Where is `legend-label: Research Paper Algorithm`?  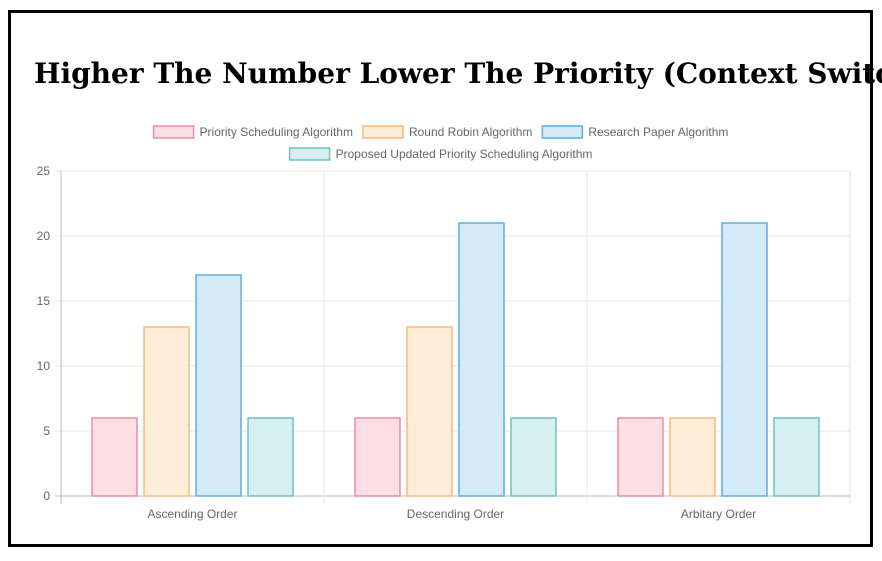
legend-label: Research Paper Algorithm is located at coordinates (658, 132).